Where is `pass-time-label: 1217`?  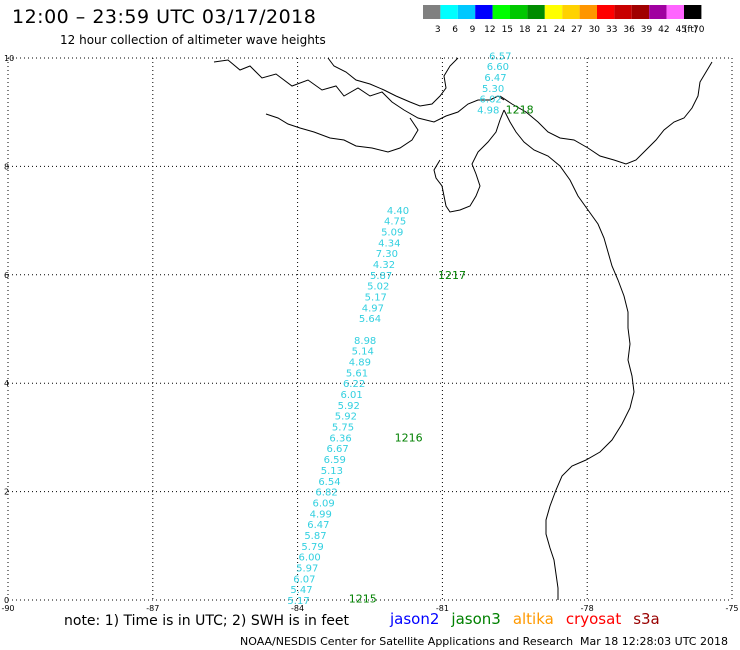 pass-time-label: 1217 is located at coordinates (452, 275).